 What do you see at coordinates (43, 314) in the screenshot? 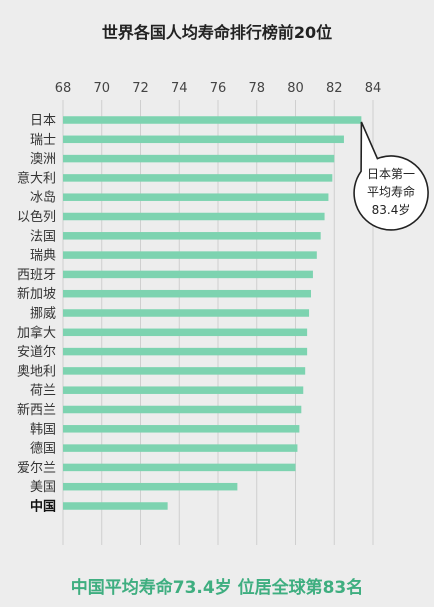
I see `category-label-10: 挪威` at bounding box center [43, 314].